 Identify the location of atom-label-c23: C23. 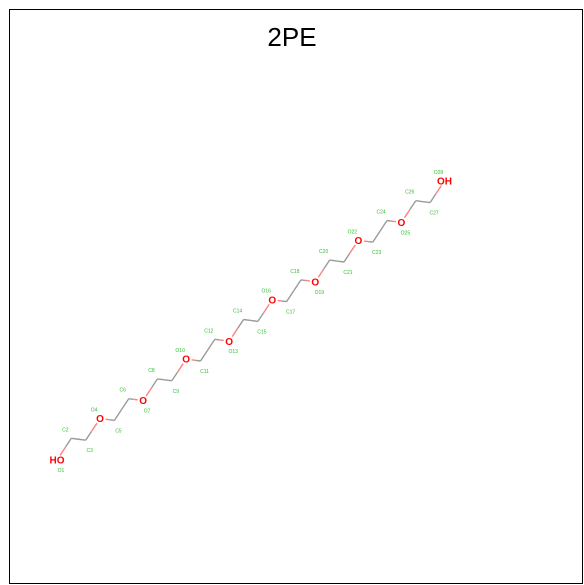
(376, 253).